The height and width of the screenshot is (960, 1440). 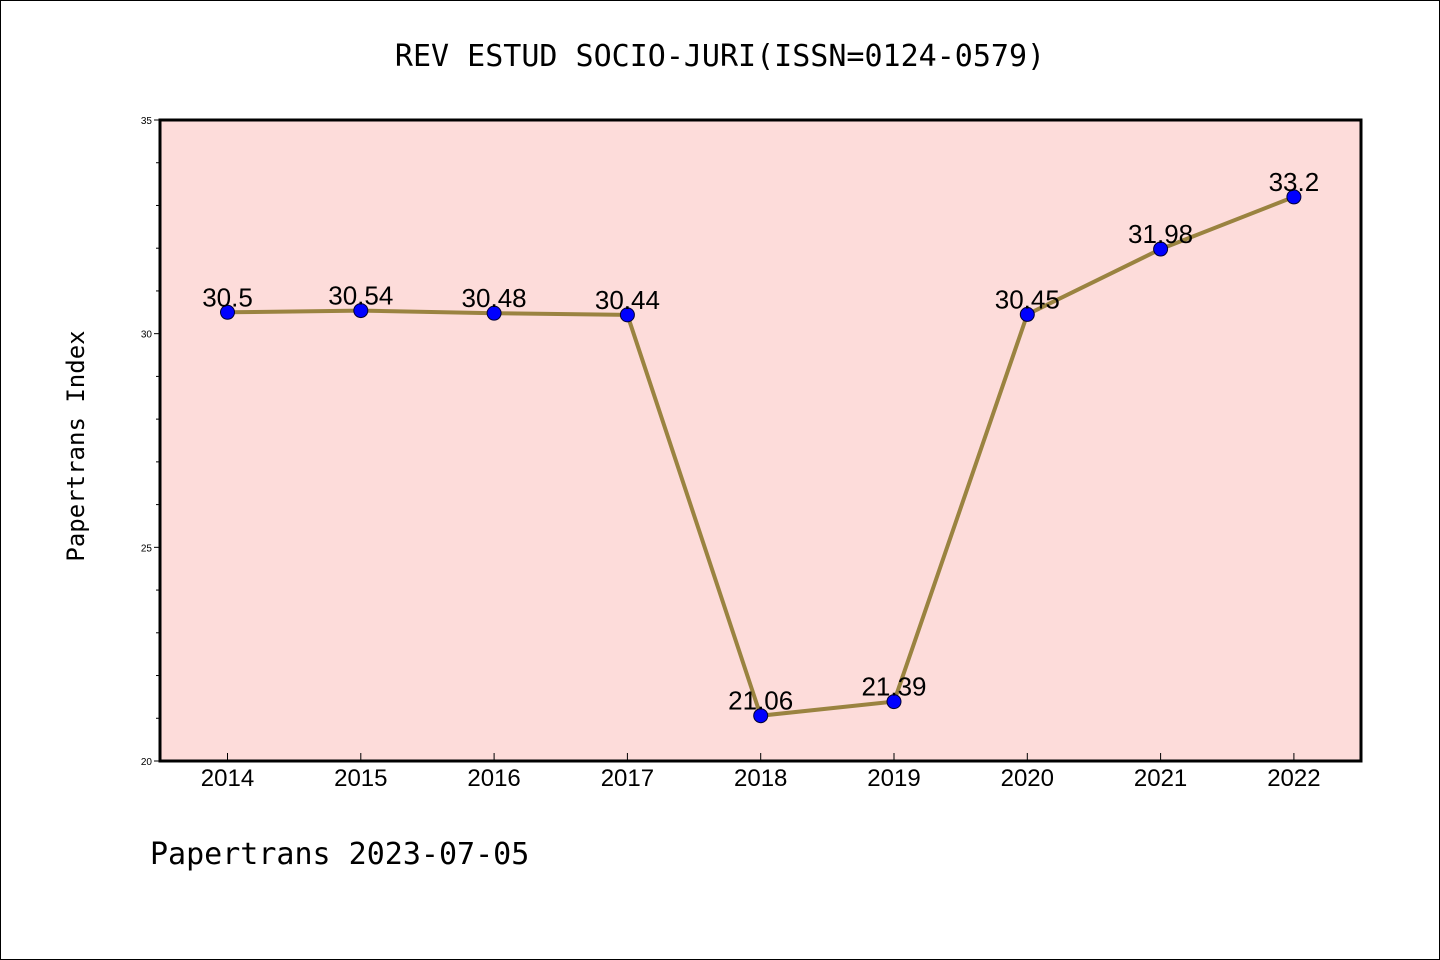 I want to click on x-tick-label: 2018, so click(x=760, y=778).